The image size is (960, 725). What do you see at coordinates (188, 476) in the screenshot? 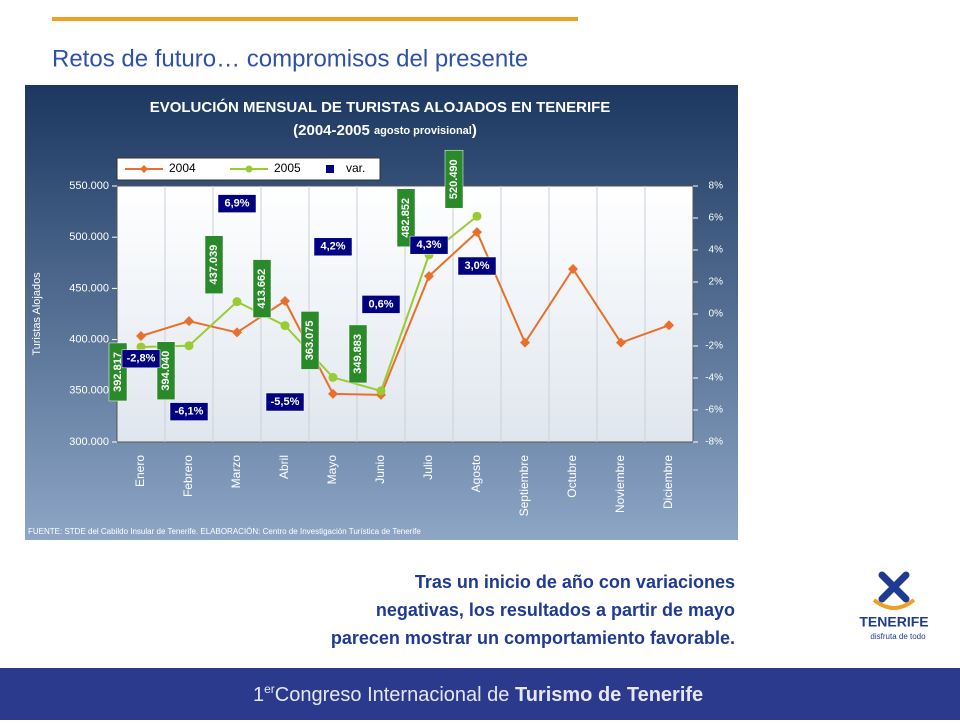
I see `x-tick-label: Febrero` at bounding box center [188, 476].